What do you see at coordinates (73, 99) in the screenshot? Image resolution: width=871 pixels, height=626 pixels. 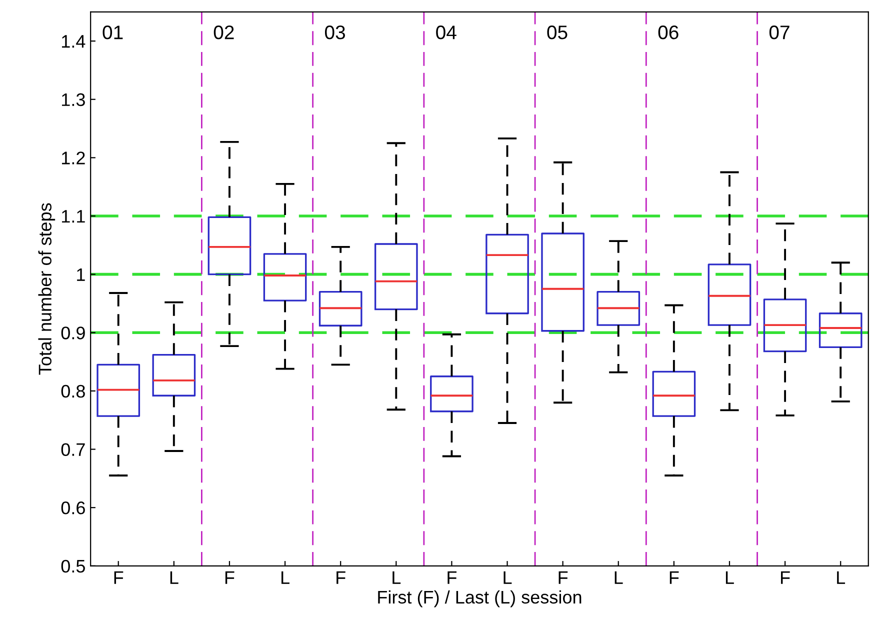 I see `y-tick-label: 1.3` at bounding box center [73, 99].